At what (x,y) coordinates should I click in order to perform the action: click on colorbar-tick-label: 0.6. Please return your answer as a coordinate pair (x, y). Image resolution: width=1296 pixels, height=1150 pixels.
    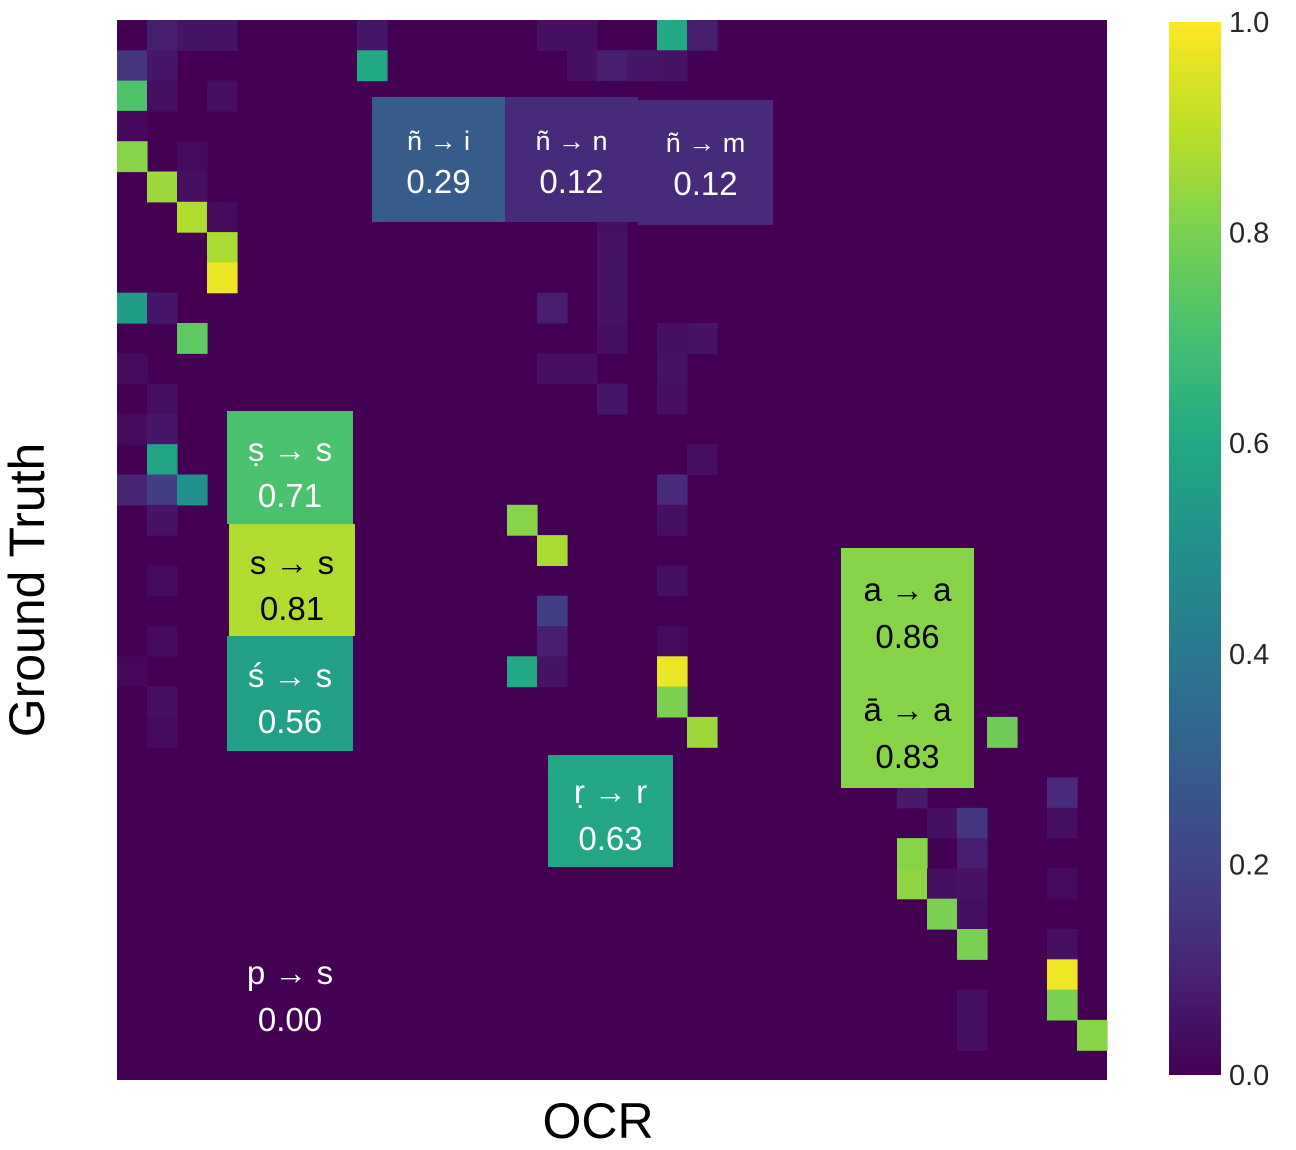
    Looking at the image, I should click on (1249, 444).